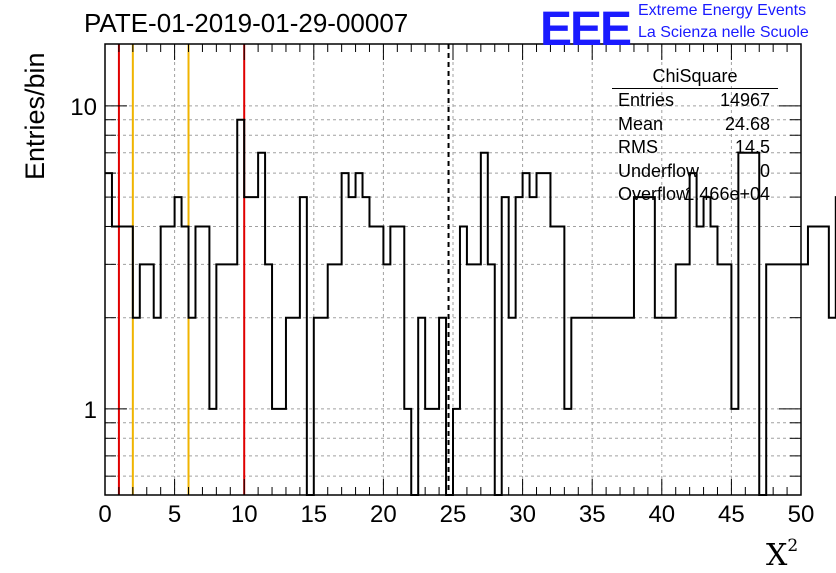 This screenshot has height=573, width=836. Describe the element at coordinates (695, 148) in the screenshot. I see `stats-row-rms: RMS 14.5` at that location.